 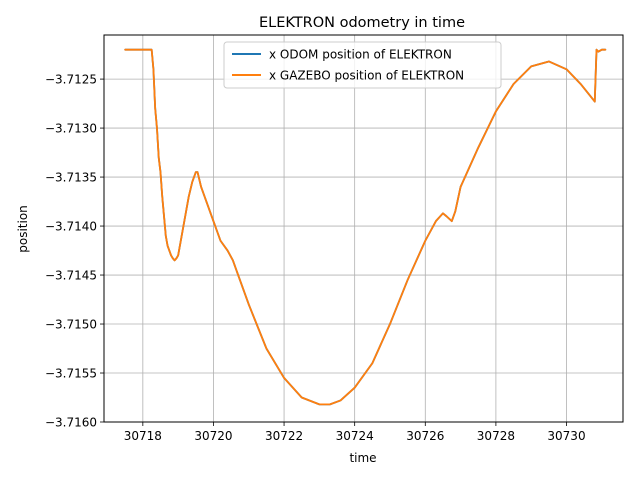 I want to click on legend-box, so click(x=362, y=65).